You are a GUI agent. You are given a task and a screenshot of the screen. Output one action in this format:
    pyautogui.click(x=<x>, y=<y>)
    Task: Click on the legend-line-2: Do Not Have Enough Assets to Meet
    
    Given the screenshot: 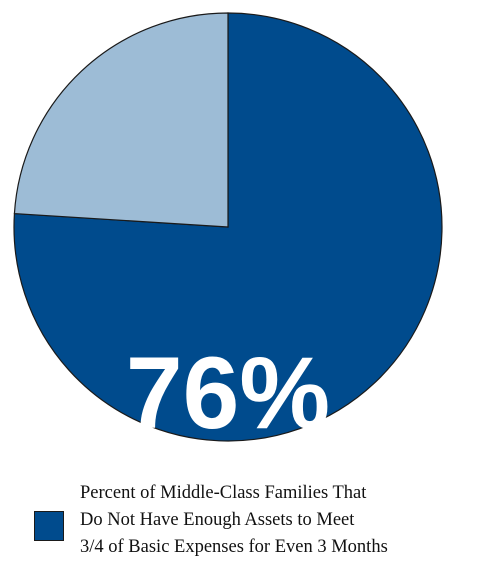 What is the action you would take?
    pyautogui.click(x=217, y=520)
    